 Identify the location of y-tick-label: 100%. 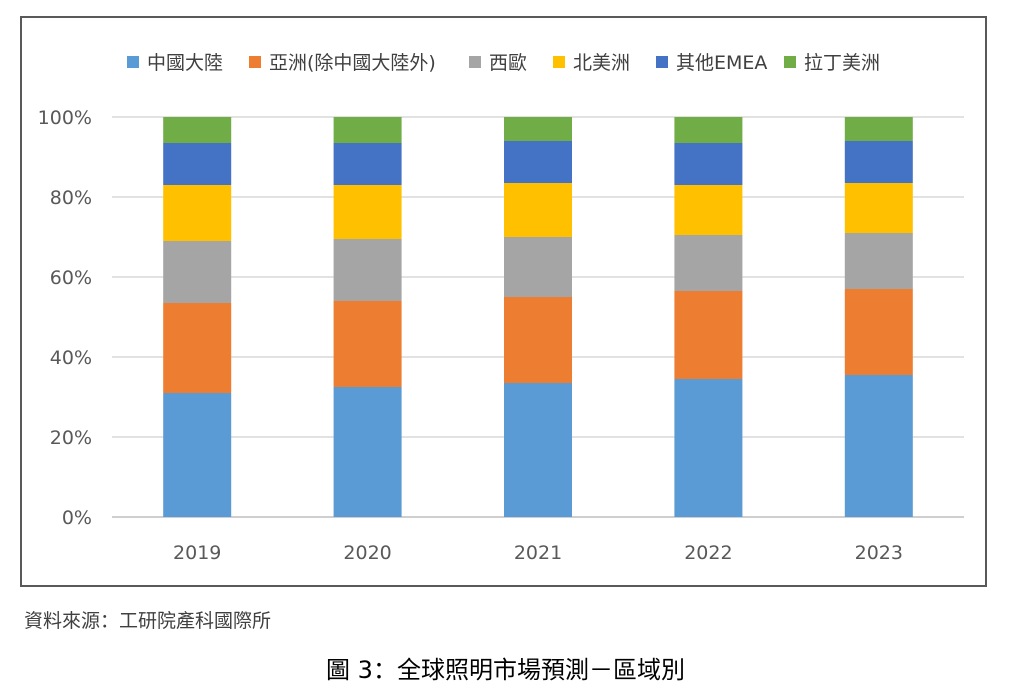
(65, 118).